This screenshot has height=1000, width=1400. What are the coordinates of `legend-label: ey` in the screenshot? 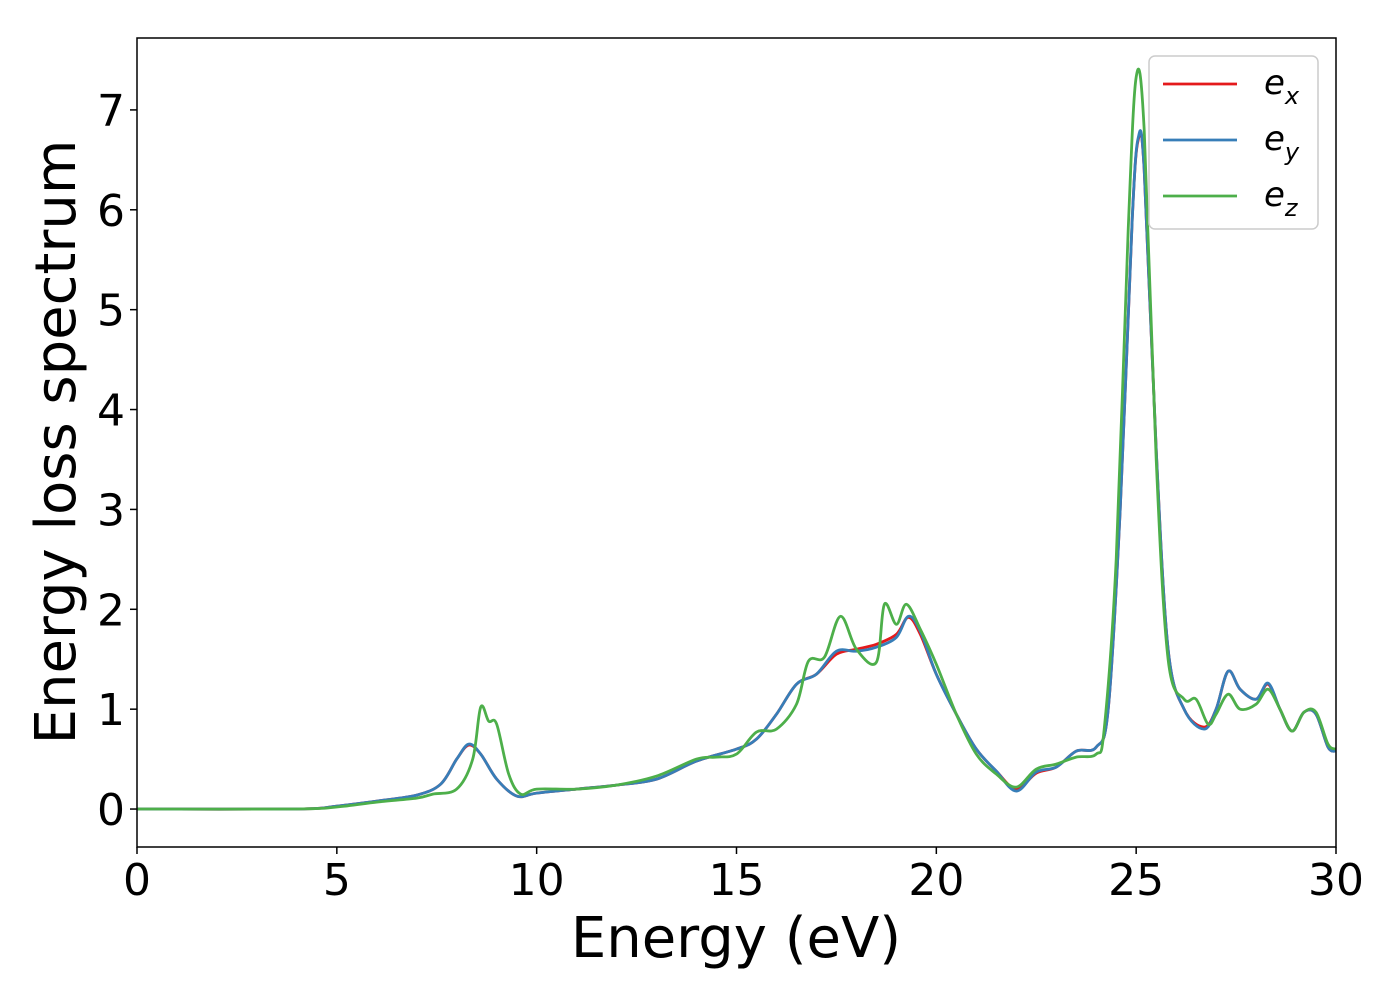 It's located at (1282, 142).